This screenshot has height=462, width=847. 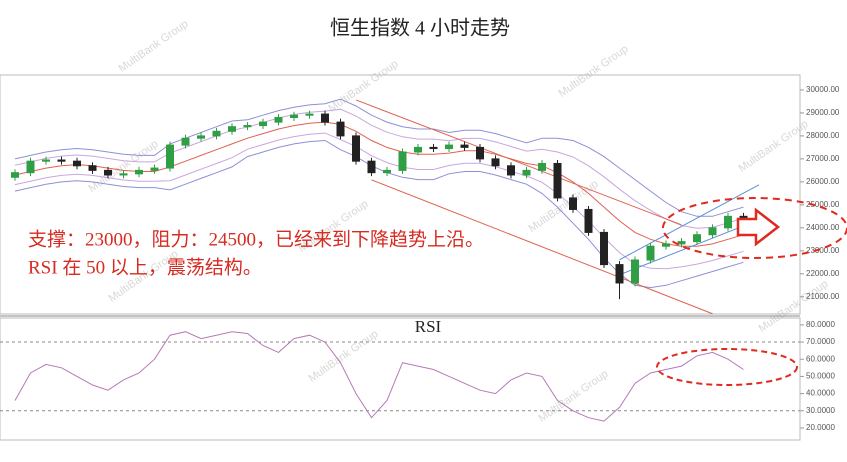 What do you see at coordinates (823, 112) in the screenshot?
I see `y-tick-label: 29000.00` at bounding box center [823, 112].